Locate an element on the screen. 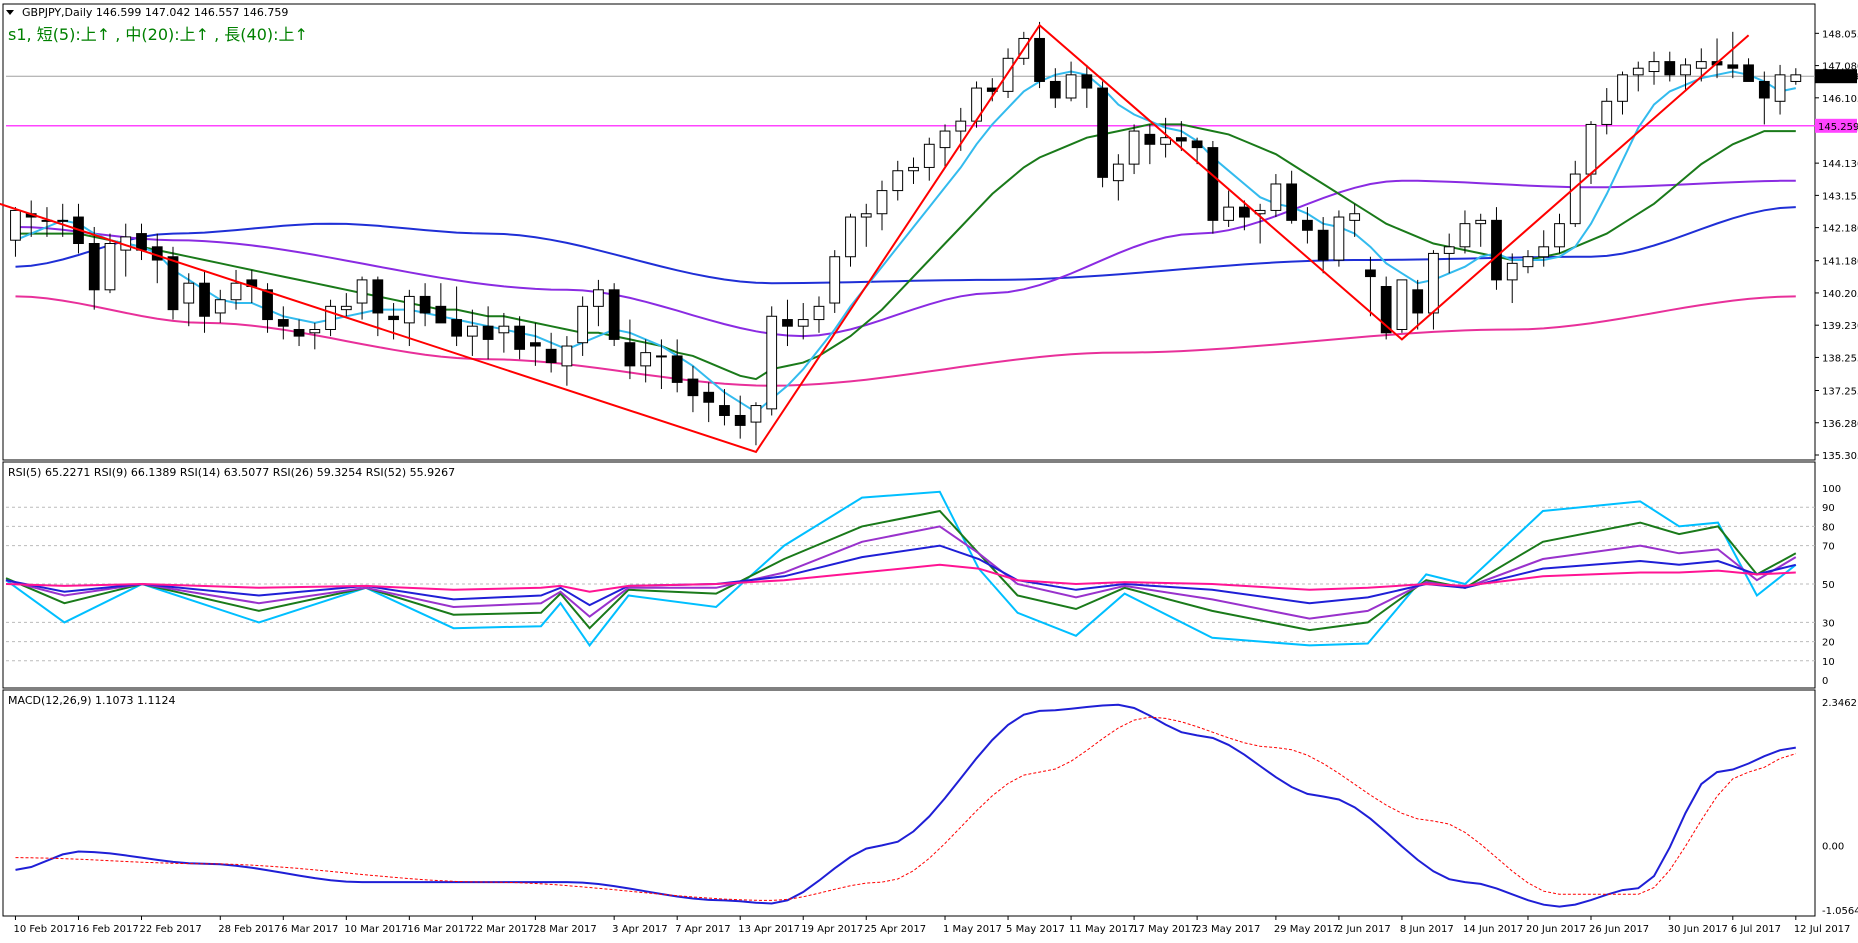 This screenshot has height=943, width=1858. date-tick-label: 28 Mar 2017 is located at coordinates (564, 929).